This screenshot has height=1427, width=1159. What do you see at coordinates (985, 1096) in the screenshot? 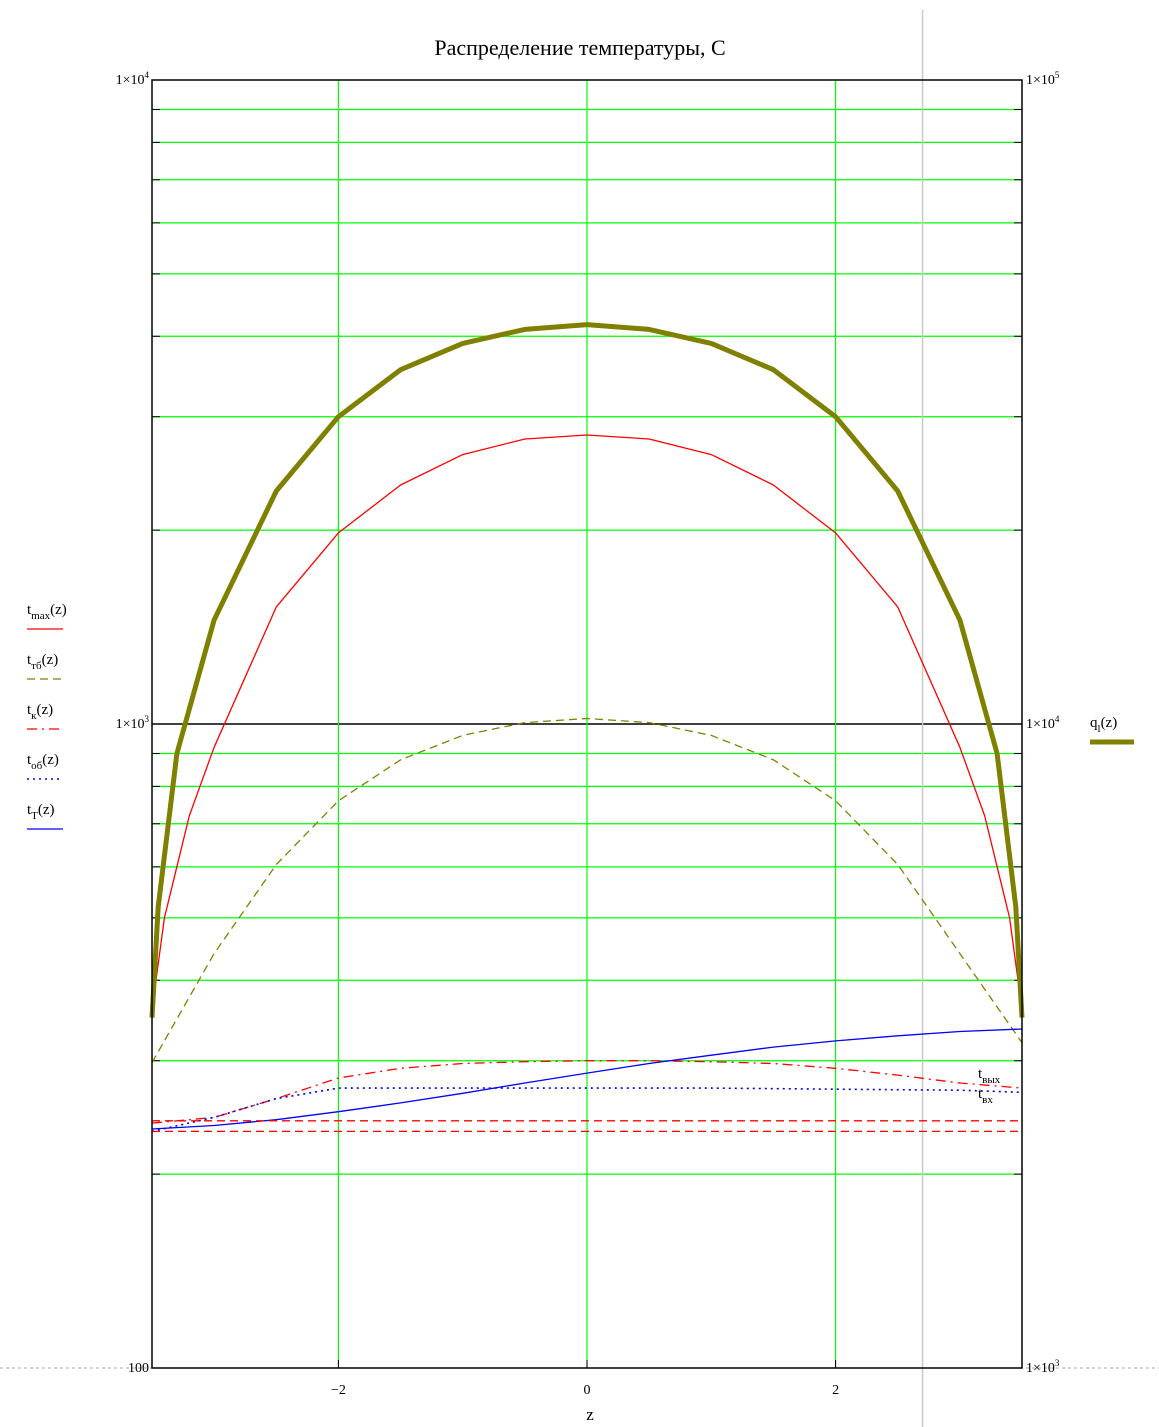
I see `annotation-label: tвх` at bounding box center [985, 1096].